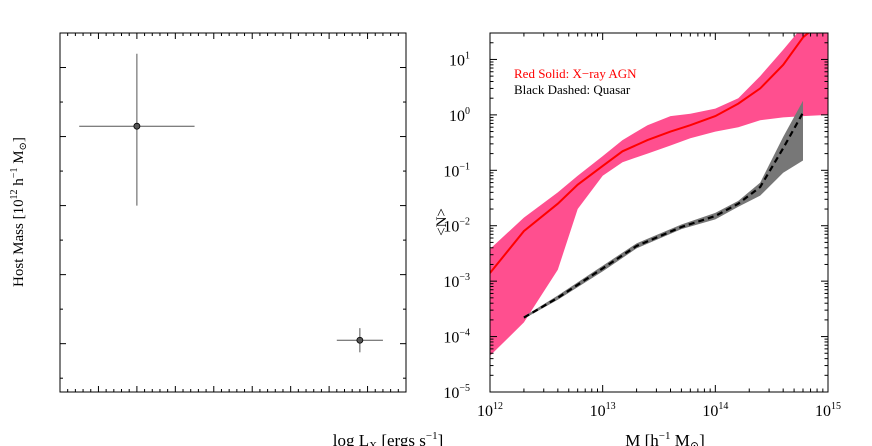 The width and height of the screenshot is (872, 446). Describe the element at coordinates (723, 406) in the screenshot. I see `x-tick-exponent: 14` at that location.